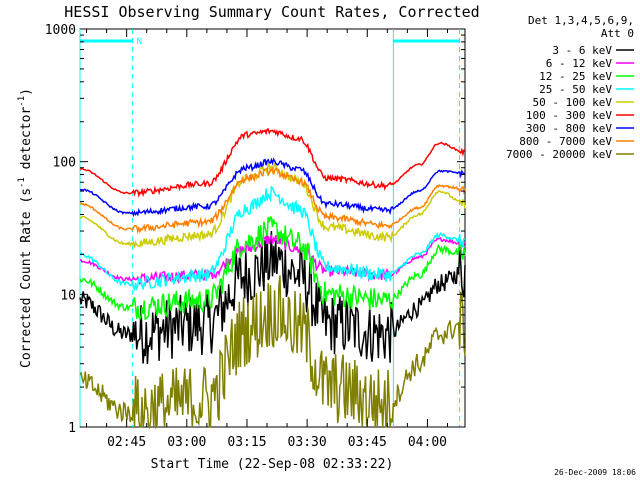 The height and width of the screenshot is (484, 640). What do you see at coordinates (26, 278) in the screenshot?
I see `y-axis-label-part1: Corrected Count Rate (s` at bounding box center [26, 278].